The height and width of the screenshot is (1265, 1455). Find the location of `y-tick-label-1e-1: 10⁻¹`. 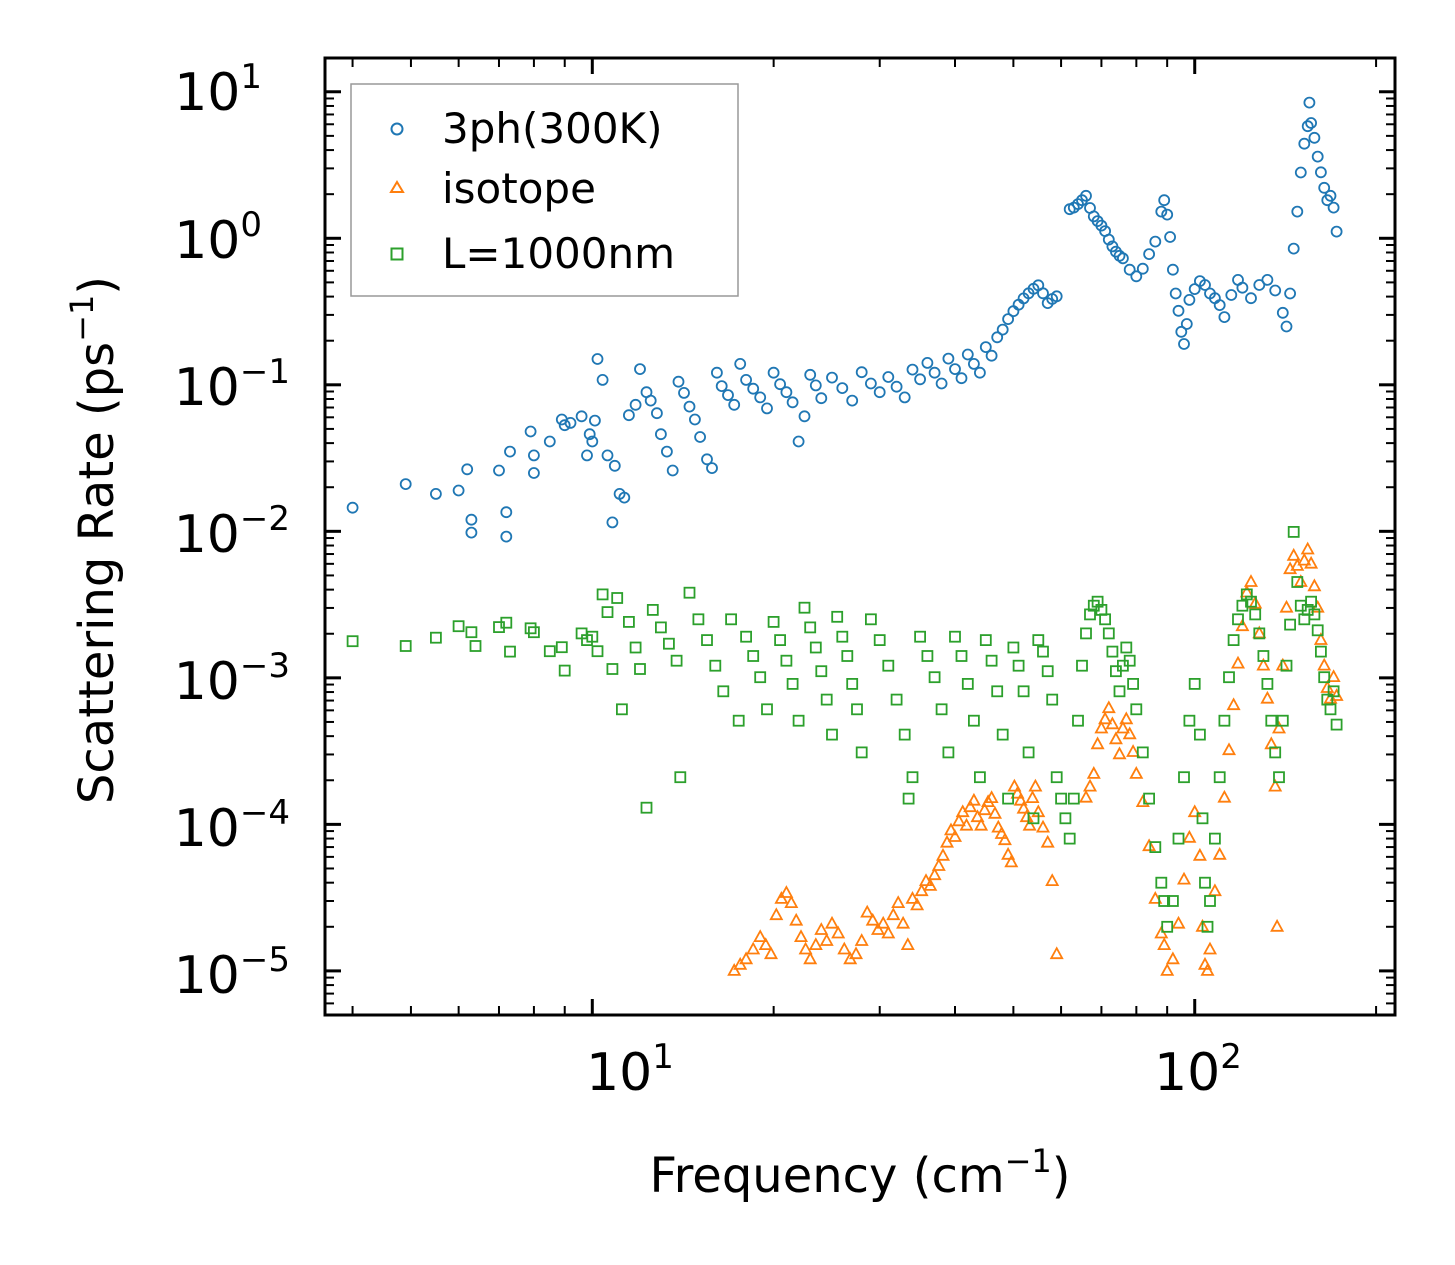

y-tick-label-1e-1: 10⁻¹ is located at coordinates (232, 385).